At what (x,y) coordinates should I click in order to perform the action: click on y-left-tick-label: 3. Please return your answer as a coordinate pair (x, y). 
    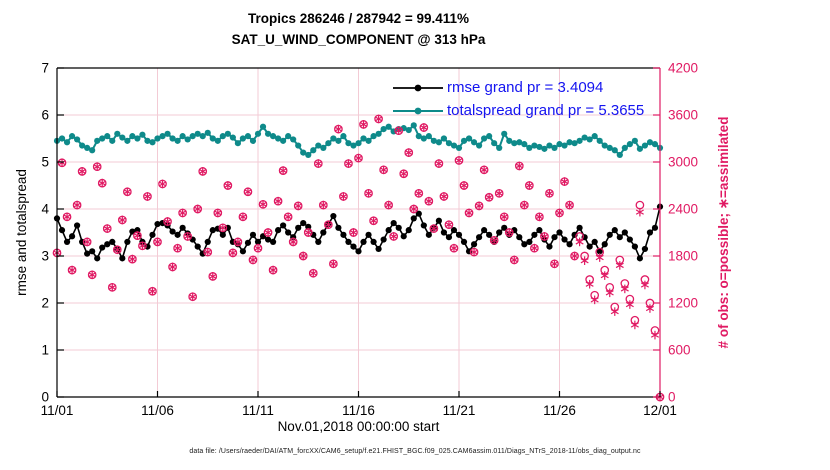
    Looking at the image, I should click on (45, 256).